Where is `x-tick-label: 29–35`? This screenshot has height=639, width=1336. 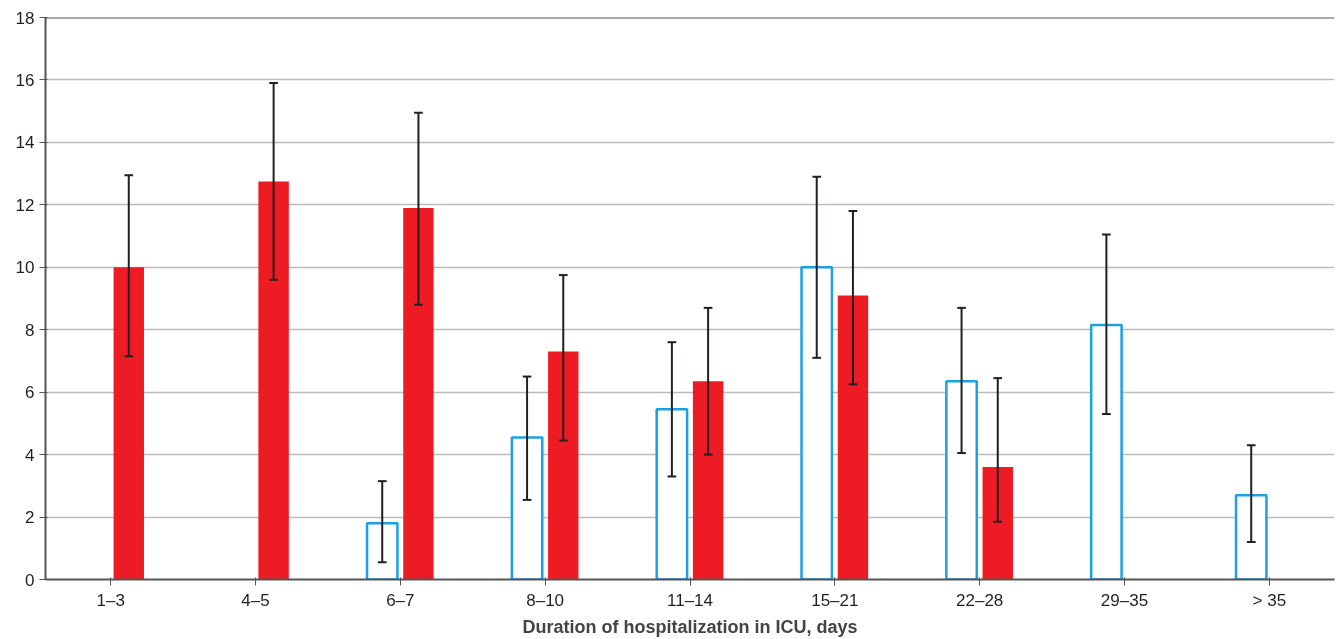 x-tick-label: 29–35 is located at coordinates (1124, 600).